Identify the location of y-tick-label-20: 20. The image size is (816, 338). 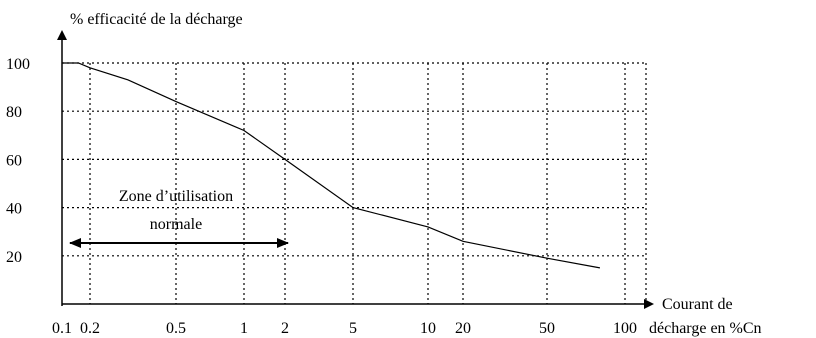
(14, 257).